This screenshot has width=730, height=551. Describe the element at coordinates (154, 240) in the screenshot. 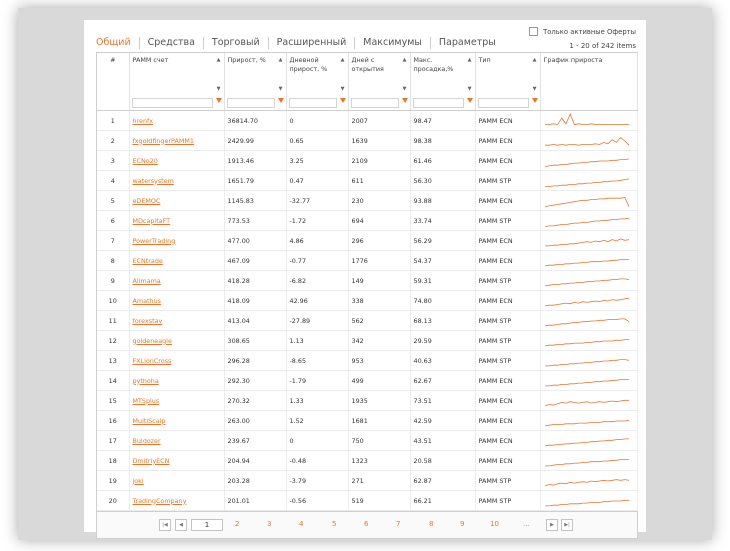

I see `account-link: PowerTrading` at that location.